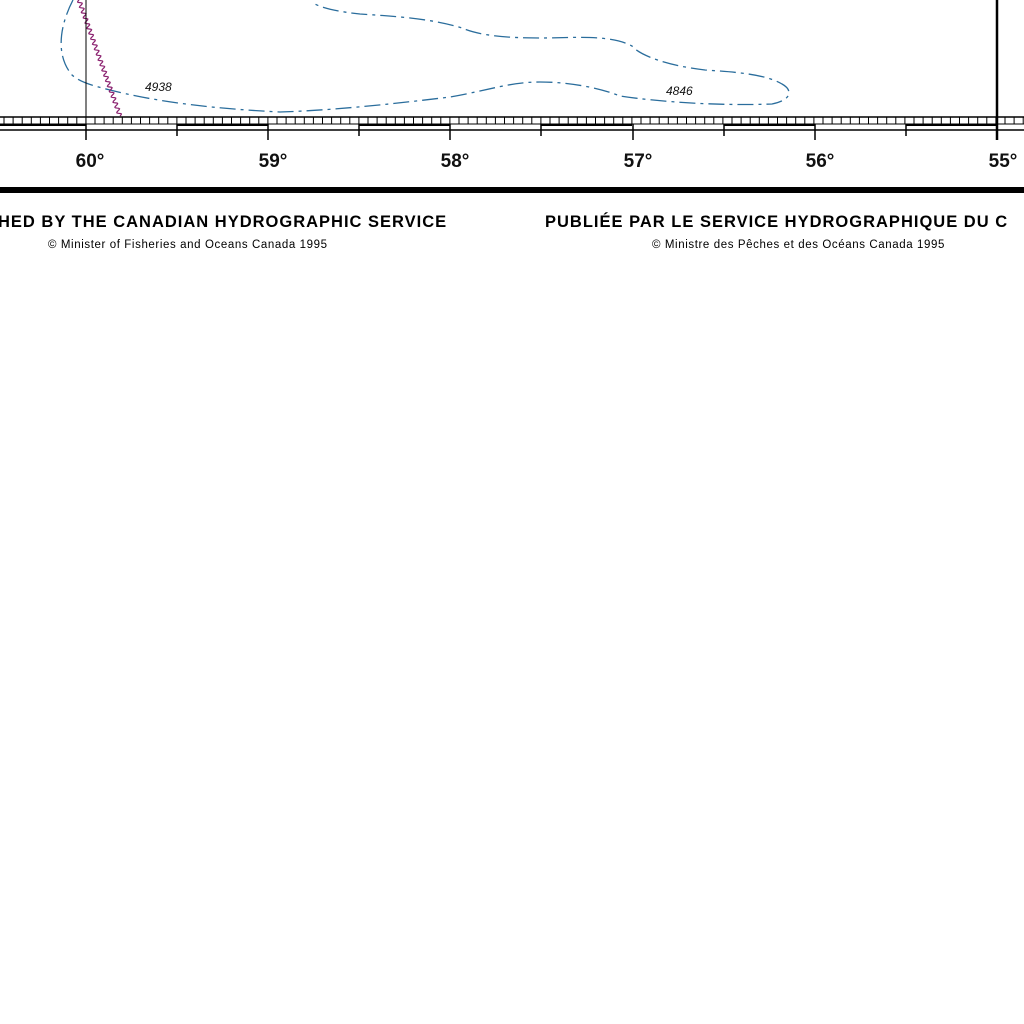  I want to click on longitude-label-56: 56°, so click(820, 161).